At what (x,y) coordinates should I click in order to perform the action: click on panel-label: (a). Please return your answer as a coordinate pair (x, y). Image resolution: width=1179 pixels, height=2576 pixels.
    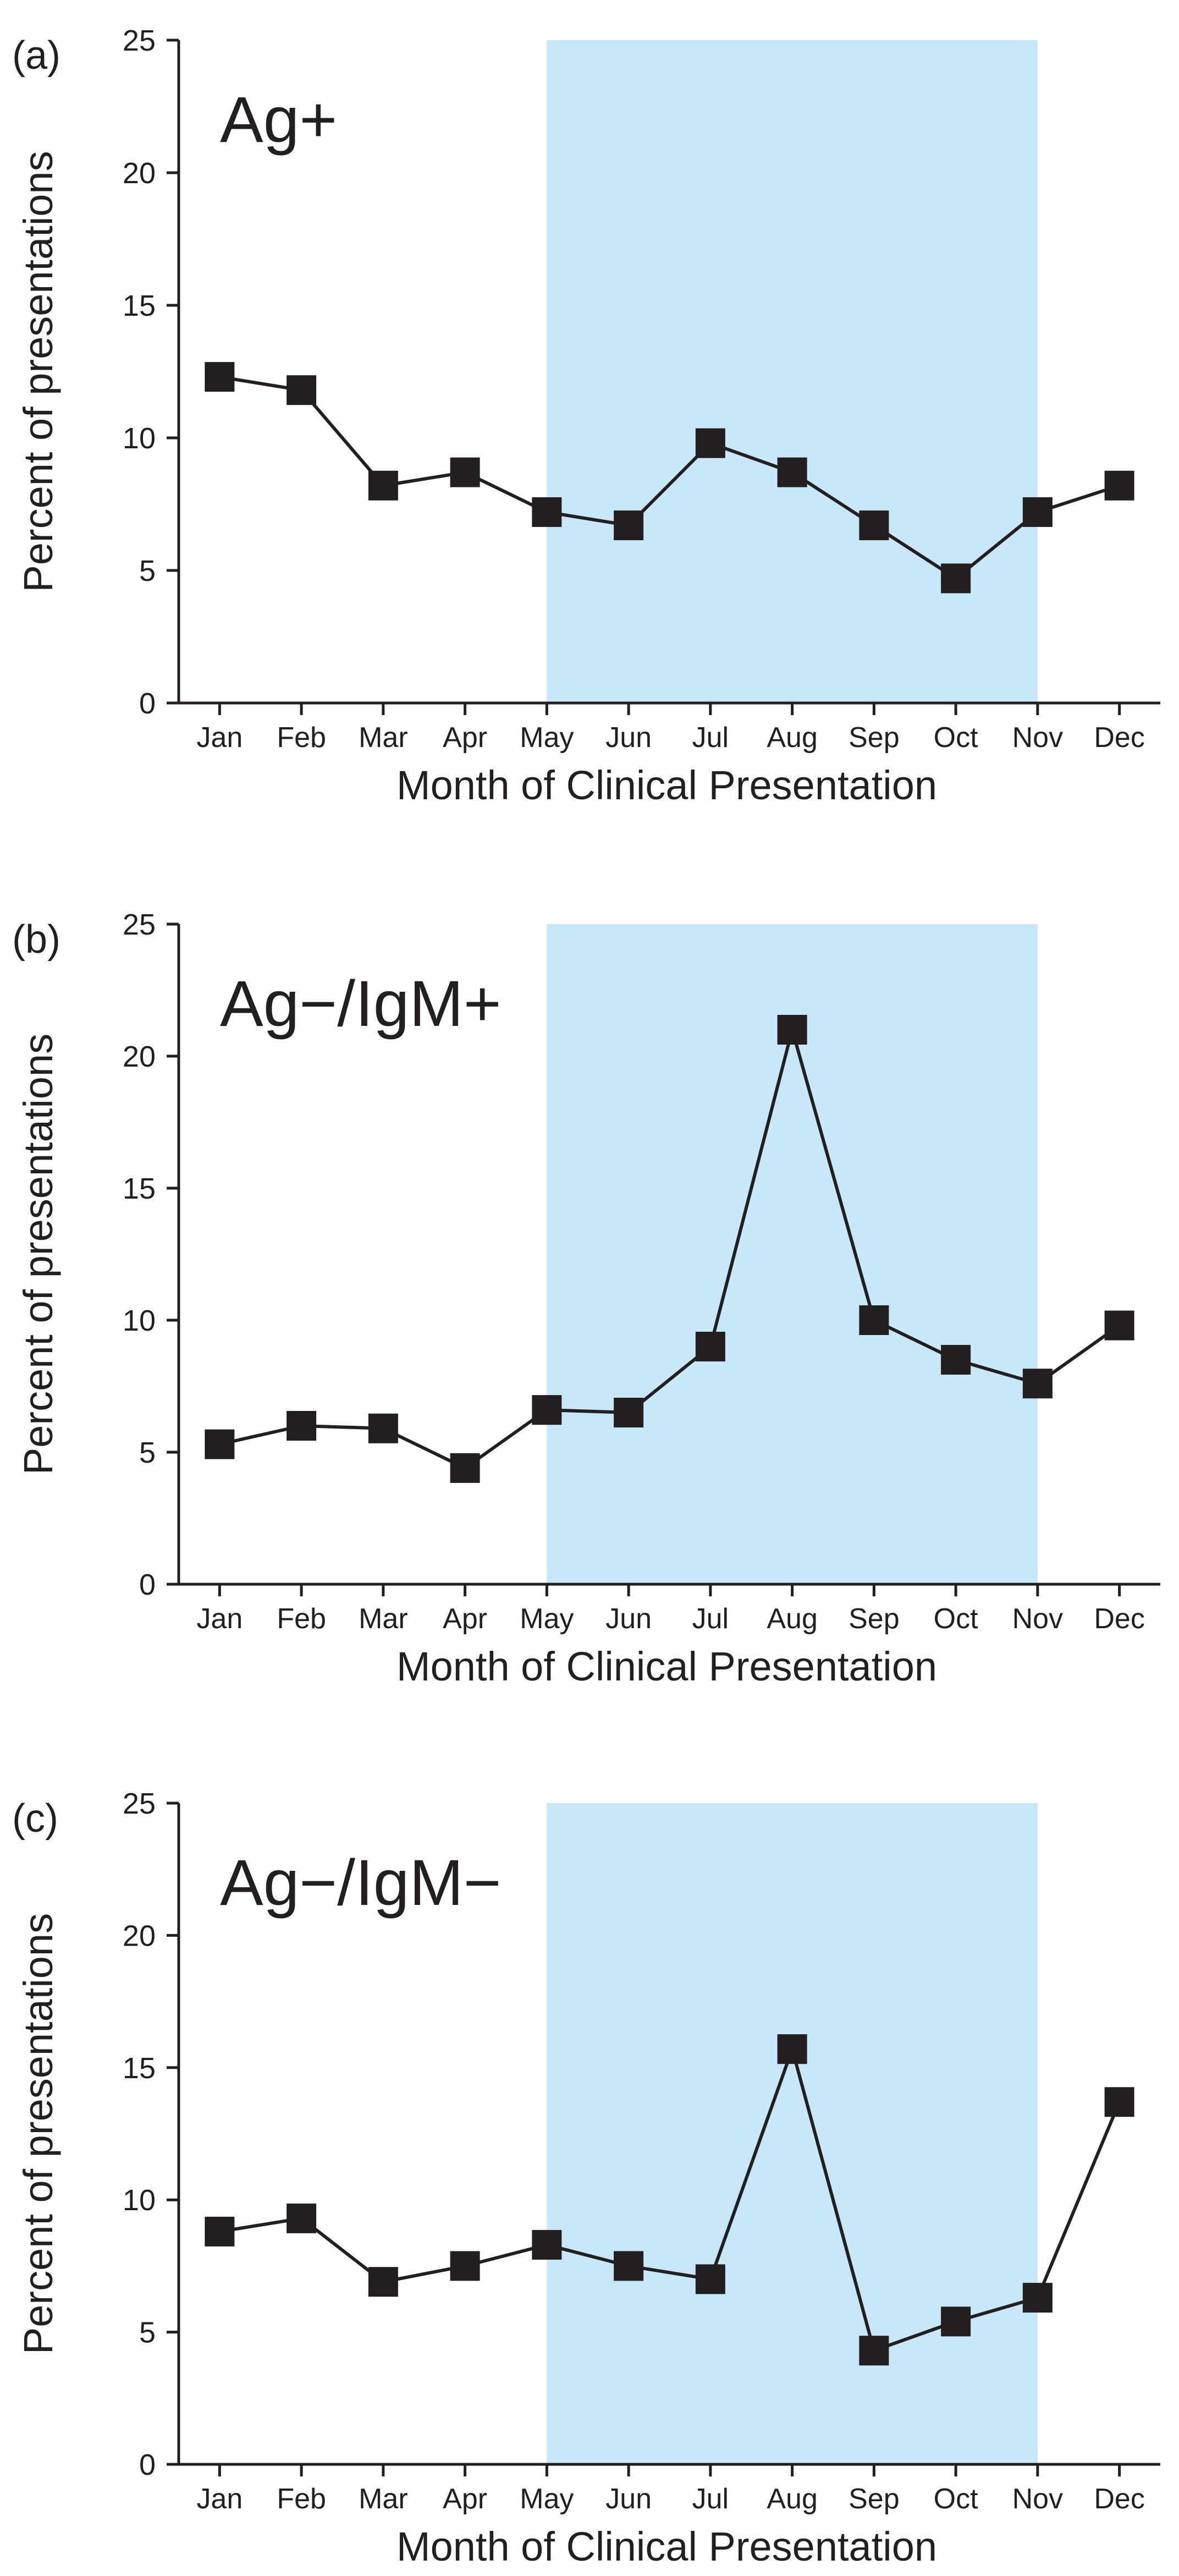
    Looking at the image, I should click on (36, 56).